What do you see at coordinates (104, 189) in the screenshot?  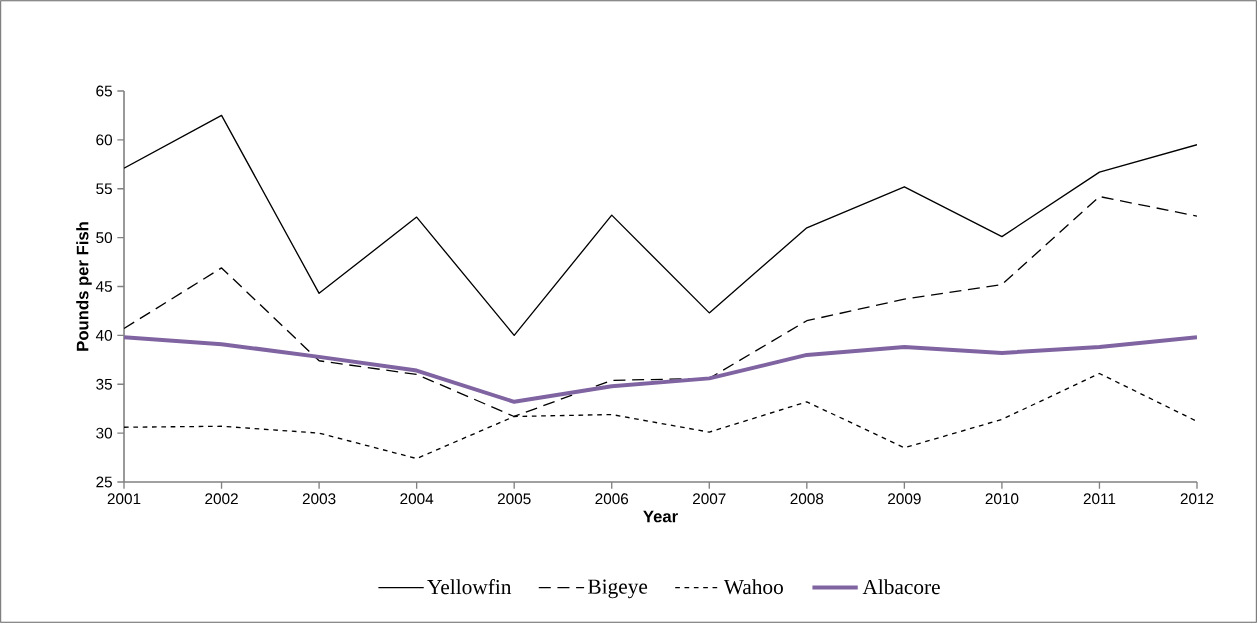 I see `y-tick-label: 55` at bounding box center [104, 189].